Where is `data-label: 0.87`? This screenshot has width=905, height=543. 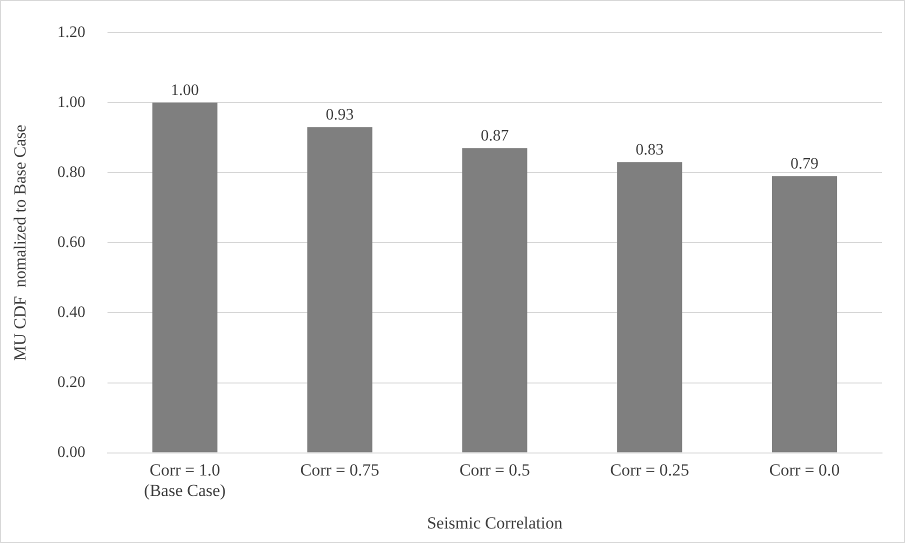 data-label: 0.87 is located at coordinates (494, 135).